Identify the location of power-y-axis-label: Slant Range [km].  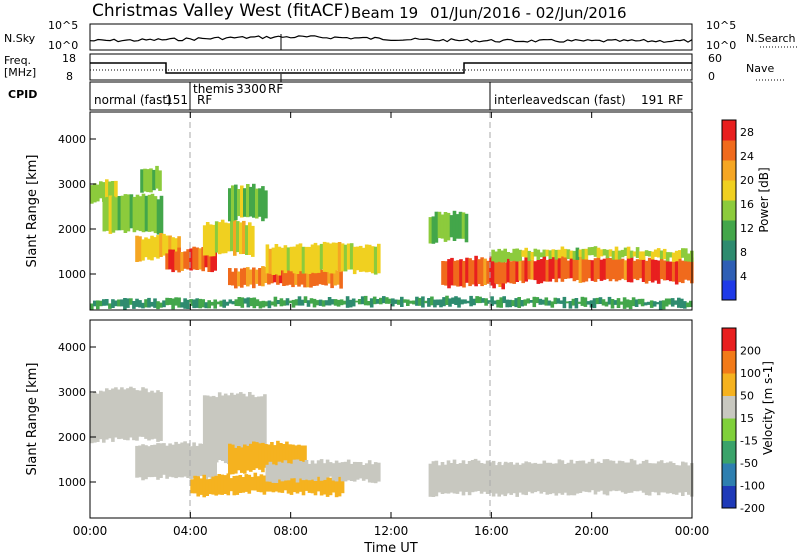
(32, 211).